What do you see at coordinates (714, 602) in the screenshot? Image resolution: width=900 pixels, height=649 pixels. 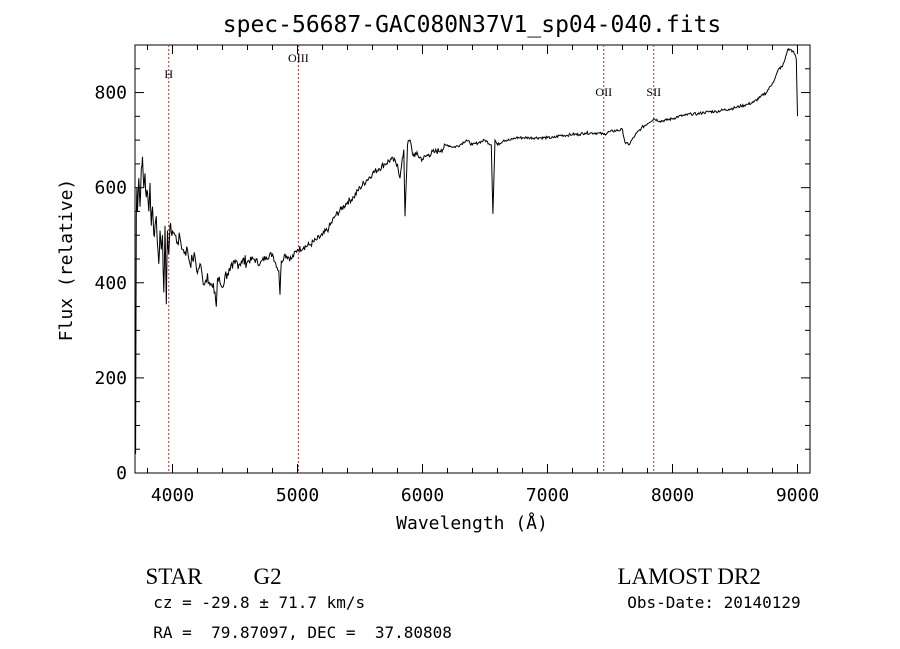 I see `observation-date: Obs-Date: 20140129` at bounding box center [714, 602].